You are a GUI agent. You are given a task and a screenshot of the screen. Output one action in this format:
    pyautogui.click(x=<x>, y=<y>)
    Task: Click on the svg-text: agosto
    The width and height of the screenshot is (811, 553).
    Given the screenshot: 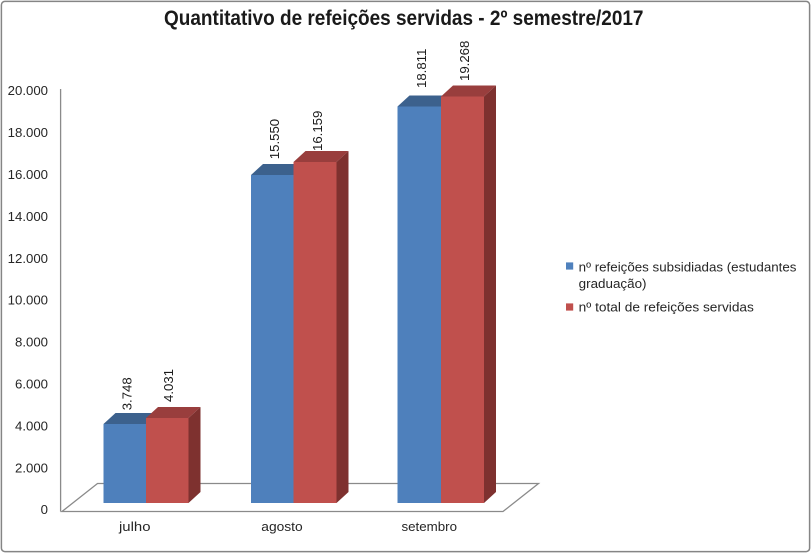 What is the action you would take?
    pyautogui.click(x=281, y=526)
    